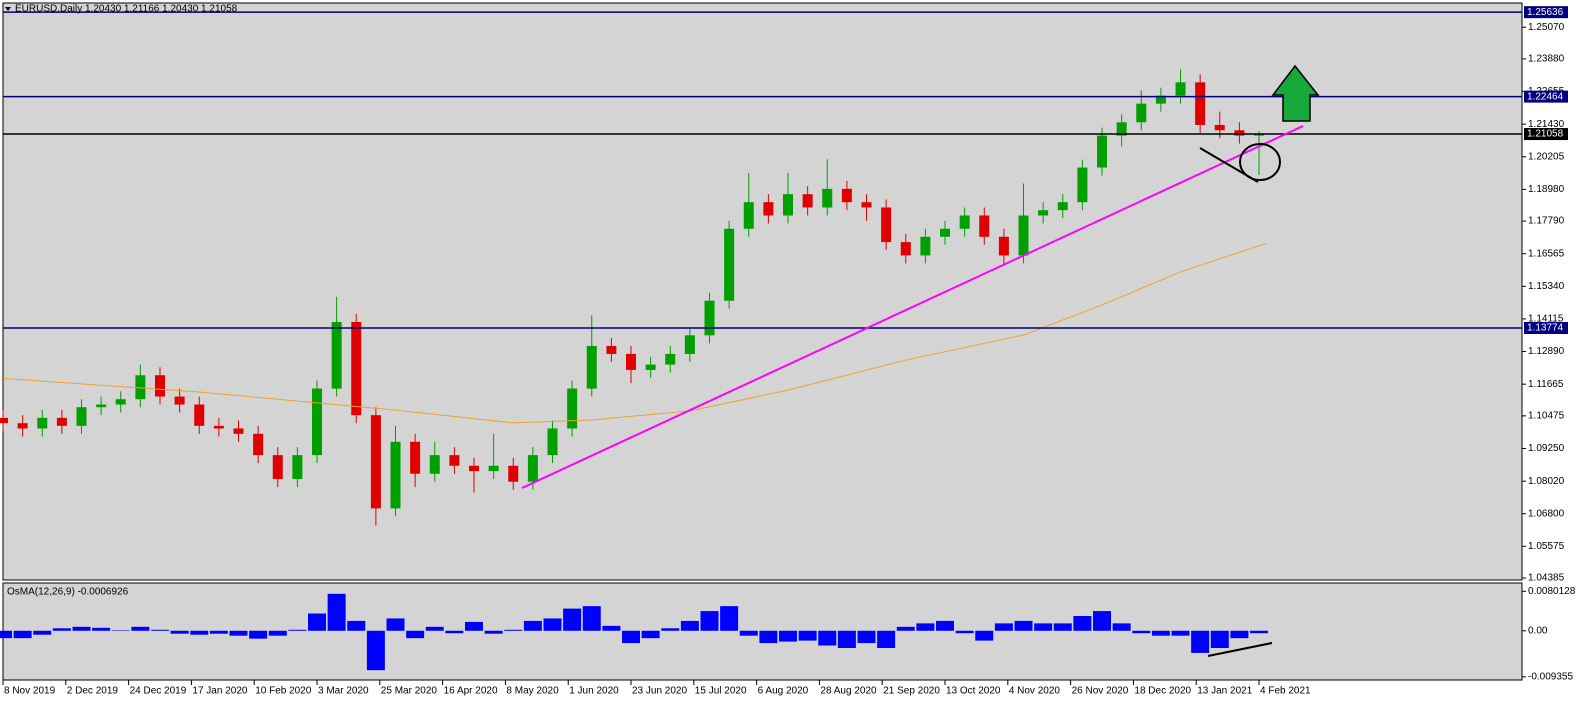 The height and width of the screenshot is (716, 1596). What do you see at coordinates (93, 691) in the screenshot?
I see `x-tick-label: 2 Dec 2019` at bounding box center [93, 691].